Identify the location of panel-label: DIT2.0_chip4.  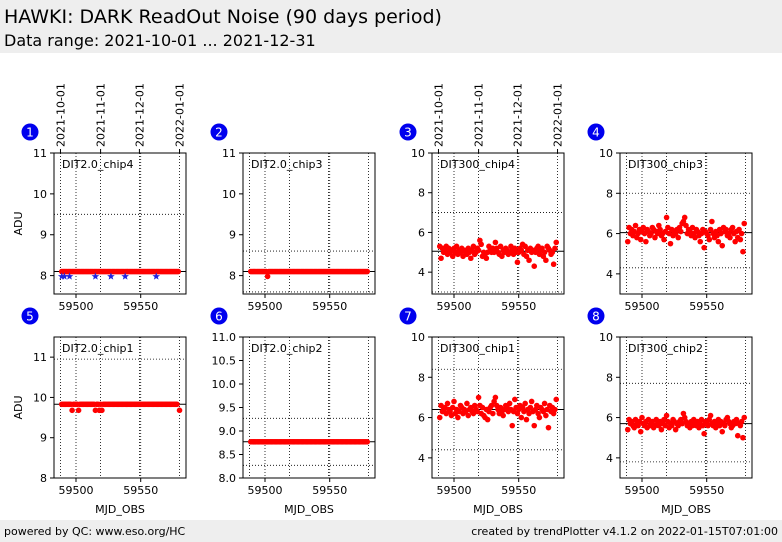
(97, 164).